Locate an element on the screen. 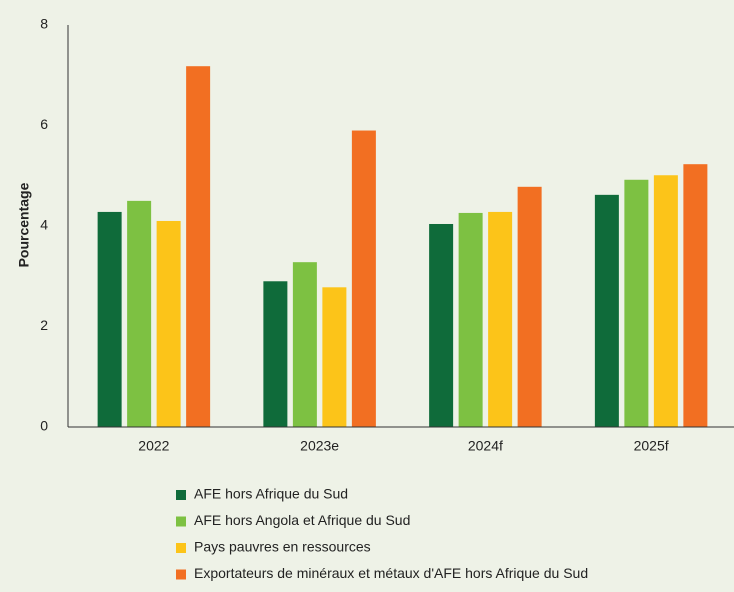 Image resolution: width=734 pixels, height=592 pixels. y-tick-label: 8 is located at coordinates (44, 24).